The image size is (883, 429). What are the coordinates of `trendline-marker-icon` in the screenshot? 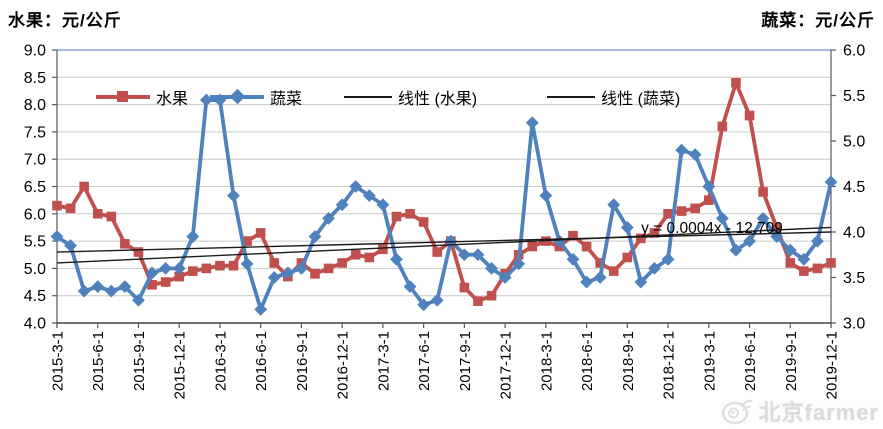 It's located at (571, 97).